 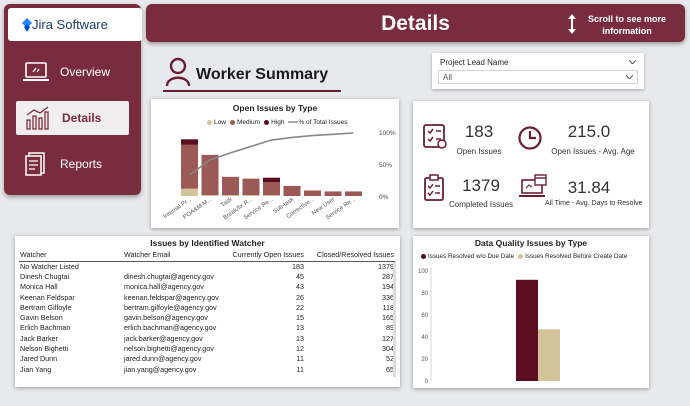 What do you see at coordinates (207, 338) in the screenshot?
I see `table-row: Jack Barker jack.barker@agency.gov 13 127` at bounding box center [207, 338].